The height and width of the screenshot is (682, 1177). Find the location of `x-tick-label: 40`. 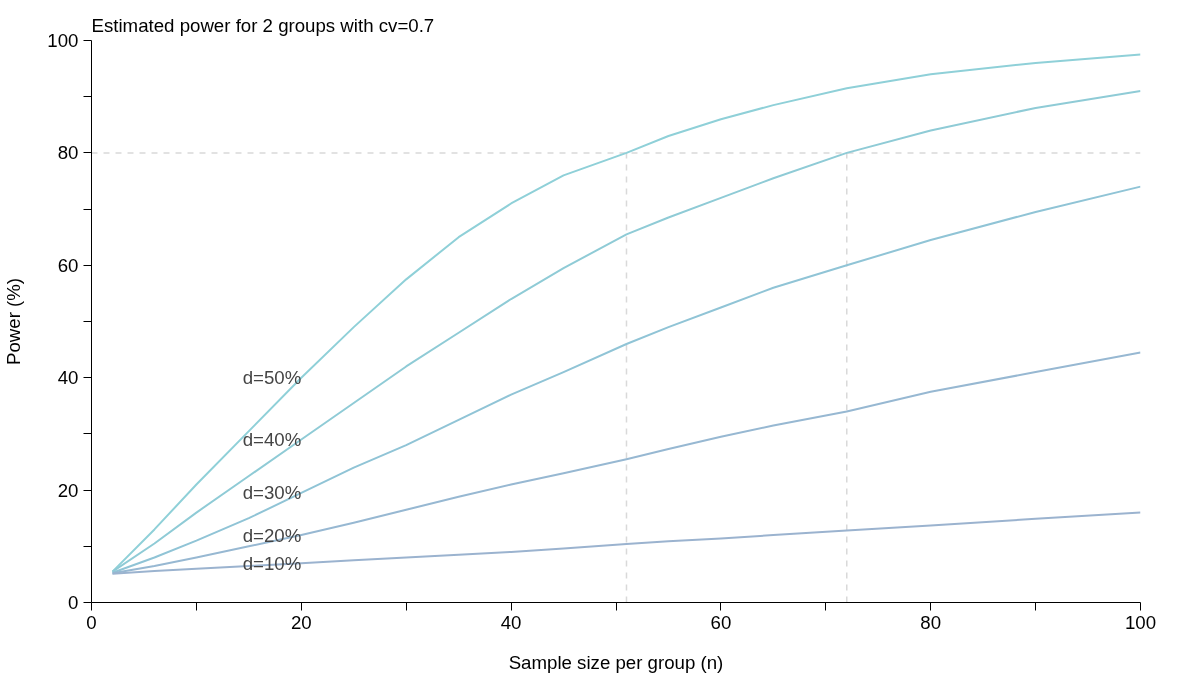

x-tick-label: 40 is located at coordinates (511, 622).